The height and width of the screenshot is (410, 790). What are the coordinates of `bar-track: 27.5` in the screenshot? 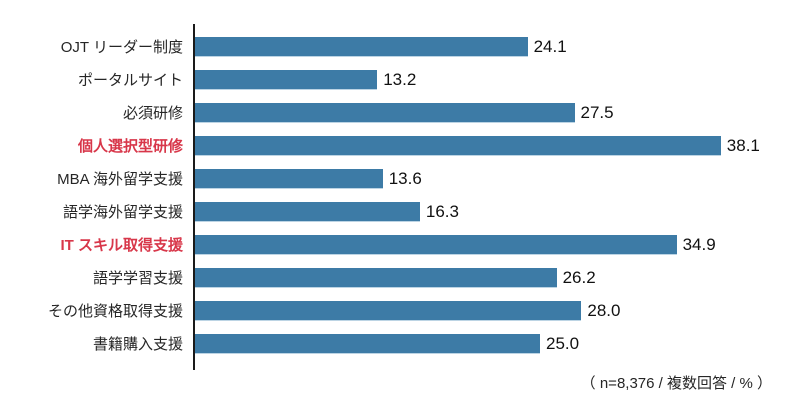 It's located at (491, 112).